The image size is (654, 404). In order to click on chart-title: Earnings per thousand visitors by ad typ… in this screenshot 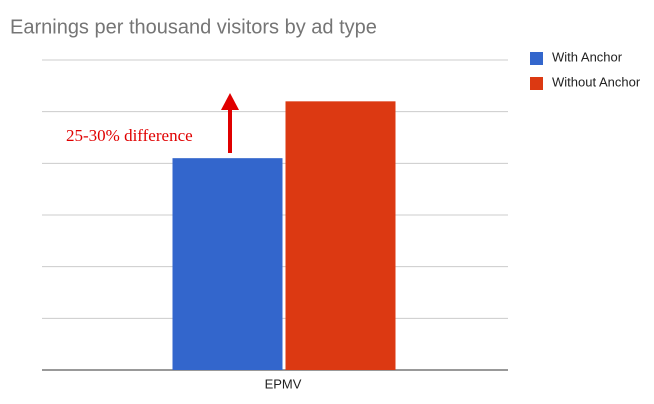, I will do `click(193, 27)`.